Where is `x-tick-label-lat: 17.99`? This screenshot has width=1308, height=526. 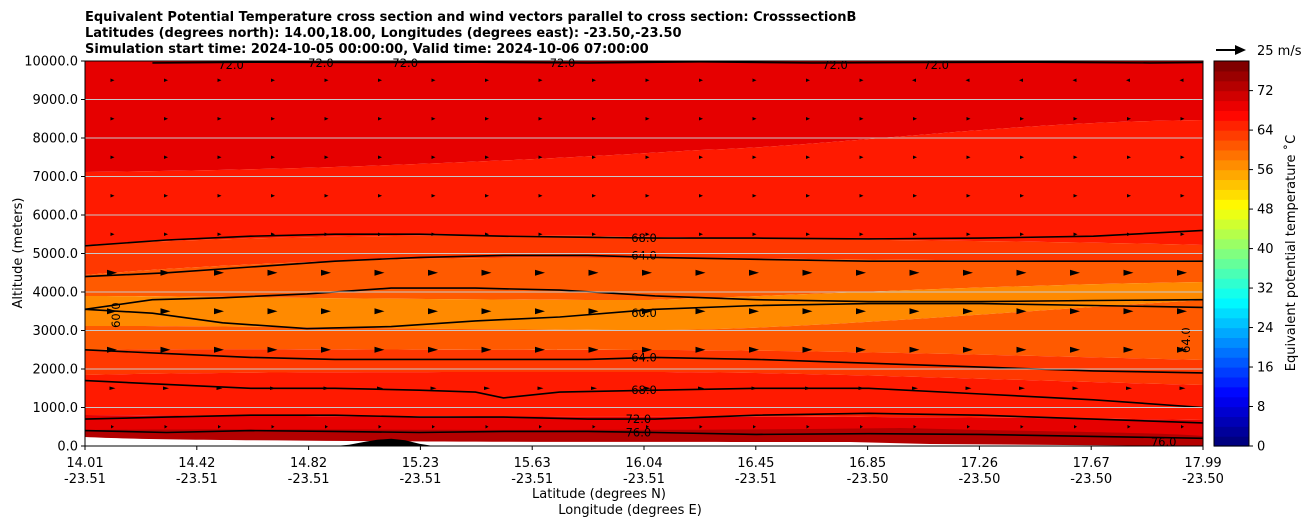 x-tick-label-lat: 17.99 is located at coordinates (1202, 463).